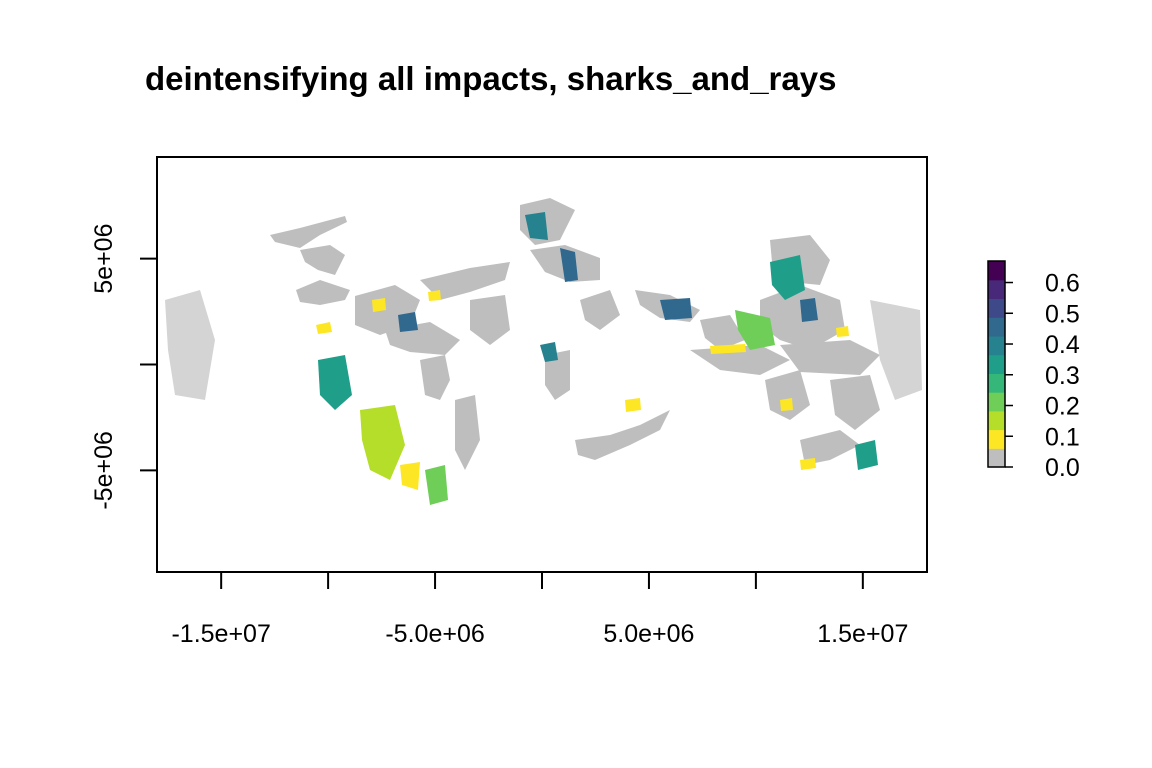 This screenshot has width=1152, height=768. What do you see at coordinates (465, 281) in the screenshot?
I see `cells-north-atlantic` at bounding box center [465, 281].